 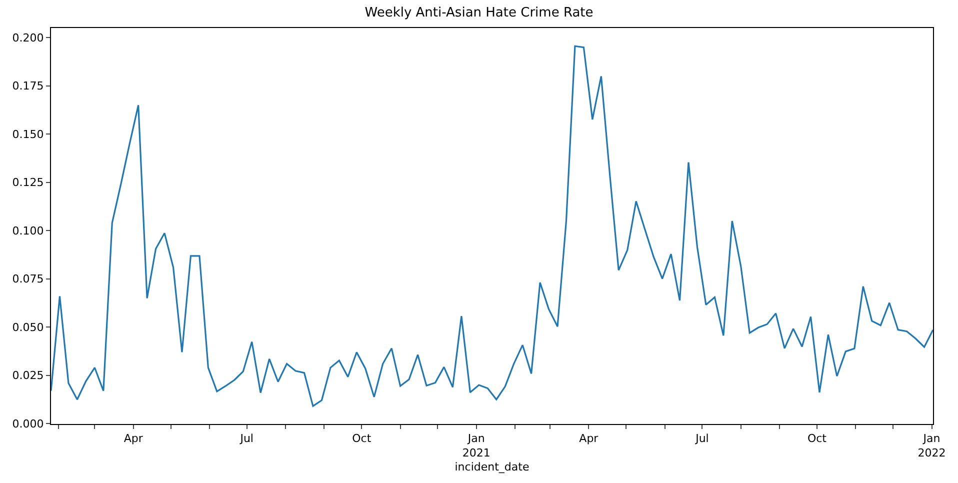 I want to click on y-tick-label: 0.150, so click(x=28, y=134).